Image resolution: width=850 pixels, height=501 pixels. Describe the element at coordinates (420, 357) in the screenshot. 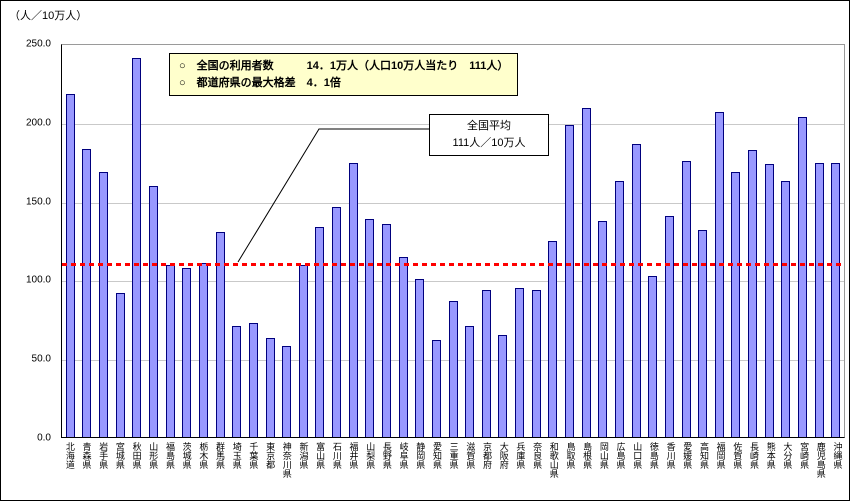

I see `bar-静岡県` at that location.